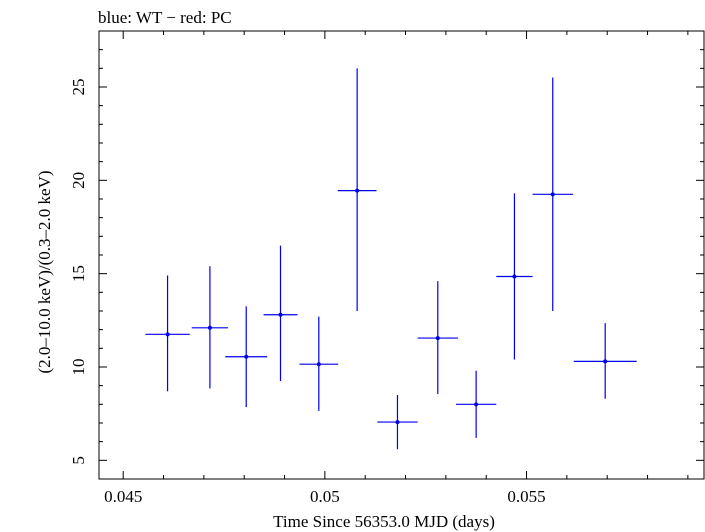  I want to click on y-tick-label: 15, so click(78, 273).